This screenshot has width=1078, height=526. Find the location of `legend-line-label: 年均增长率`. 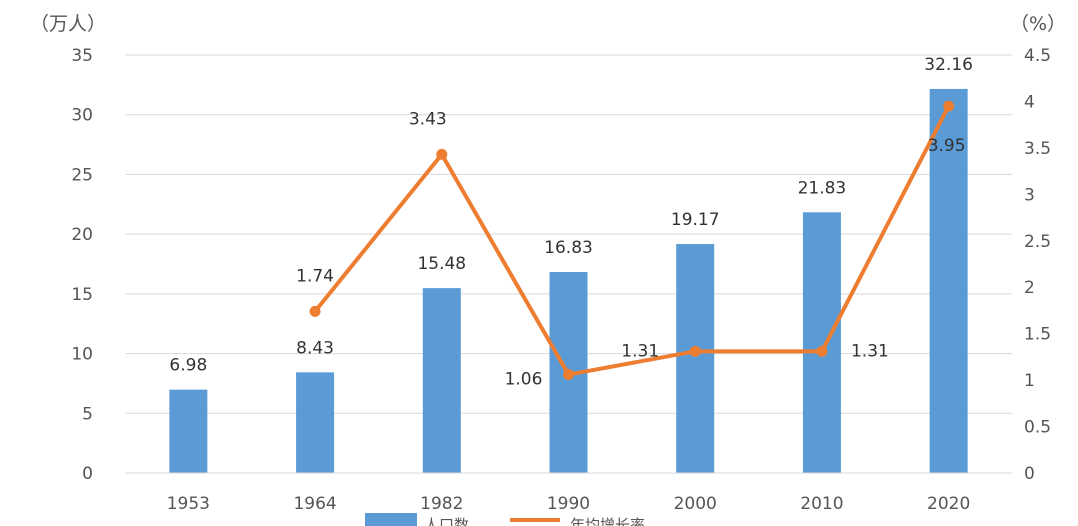

legend-line-label: 年均增长率 is located at coordinates (607, 521).